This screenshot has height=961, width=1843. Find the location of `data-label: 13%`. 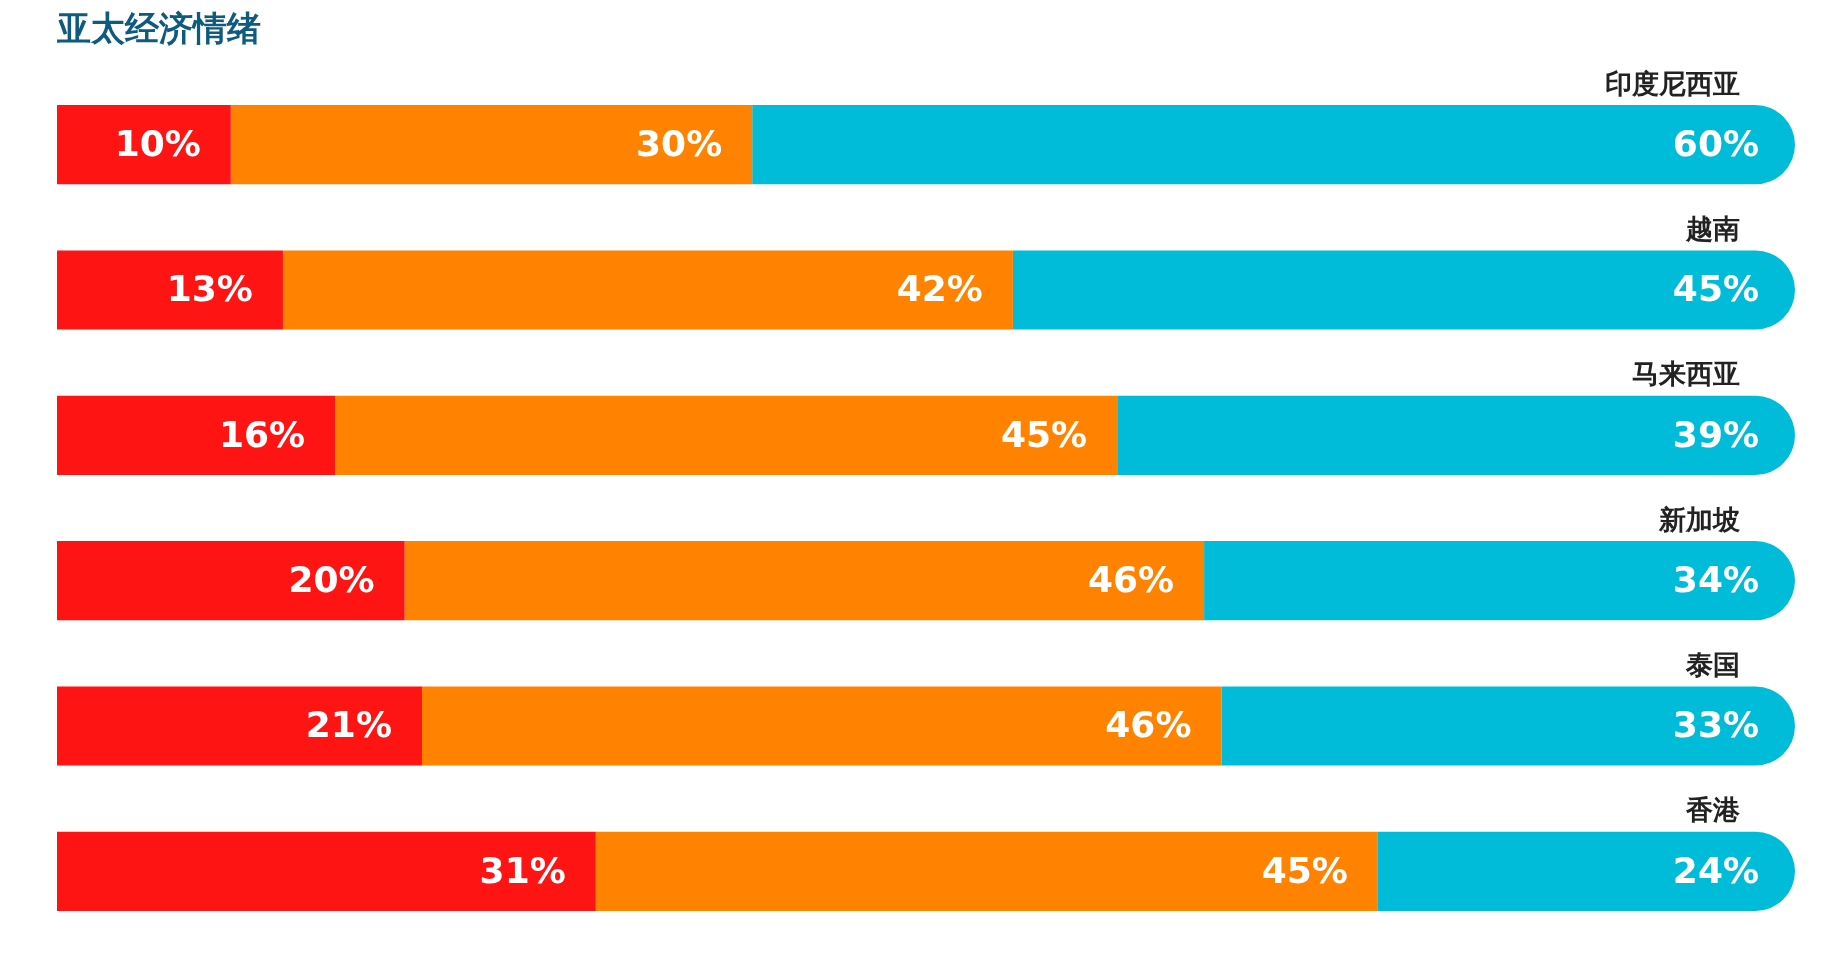

data-label: 13% is located at coordinates (209, 289).